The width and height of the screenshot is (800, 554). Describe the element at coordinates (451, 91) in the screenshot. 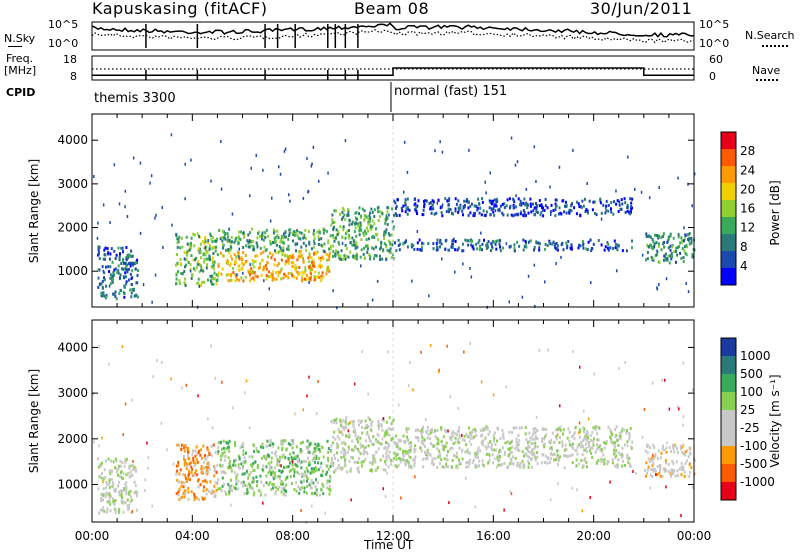

I see `cpid-mode-2: normal (fast) 151` at that location.